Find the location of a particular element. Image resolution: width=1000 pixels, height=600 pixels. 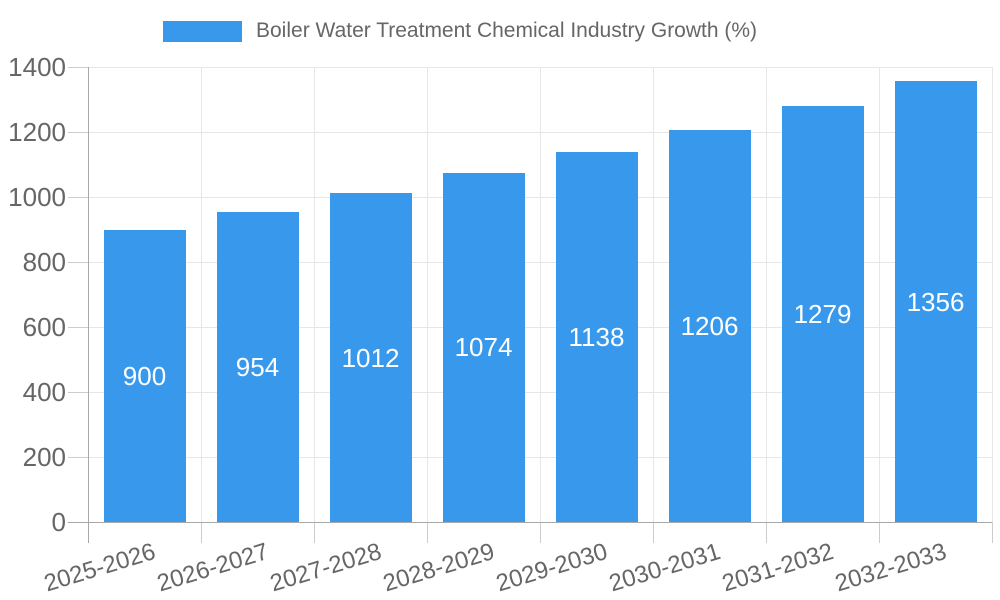

bar-value-label: 1138 is located at coordinates (596, 337).